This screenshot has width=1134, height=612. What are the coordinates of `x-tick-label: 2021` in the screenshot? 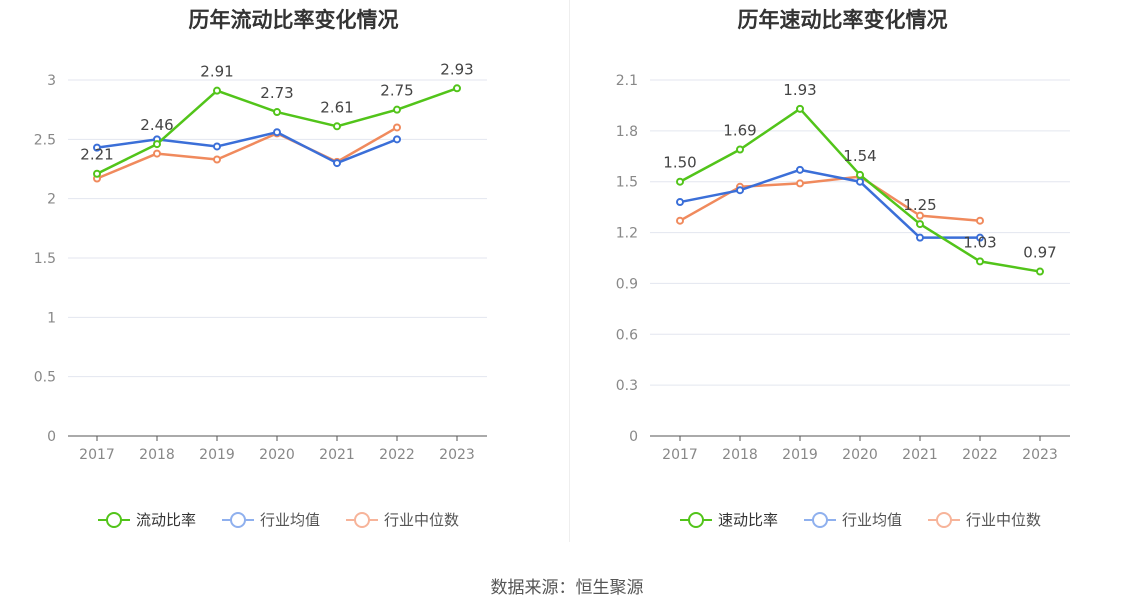 It's located at (920, 455).